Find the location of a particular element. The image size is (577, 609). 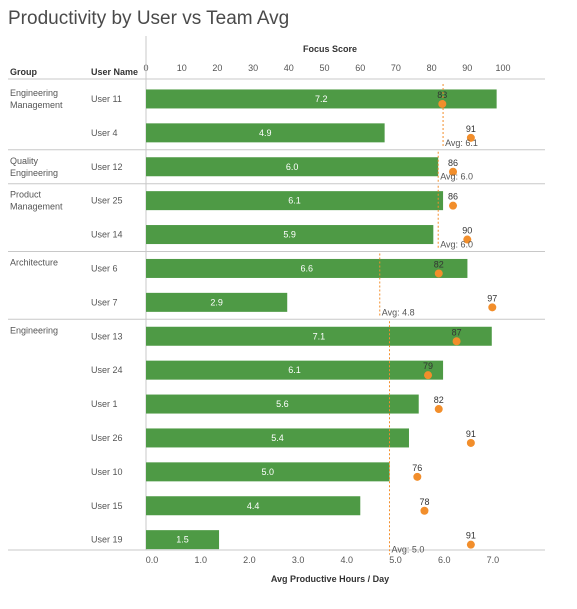

hours-bar-label: 5.4 is located at coordinates (277, 438).